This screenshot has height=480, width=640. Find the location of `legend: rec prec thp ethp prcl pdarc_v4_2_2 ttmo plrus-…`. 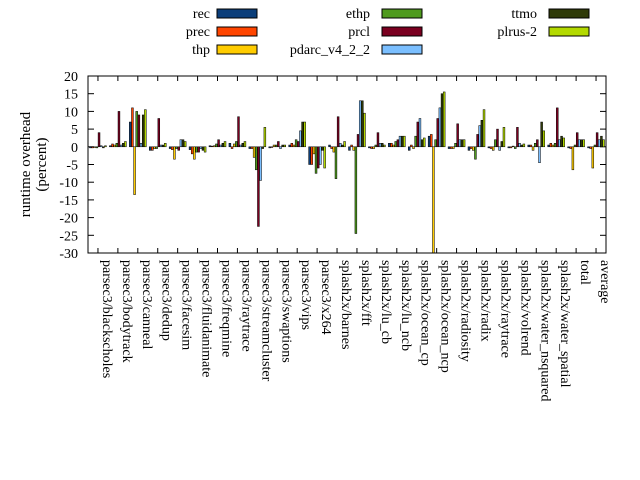

legend: rec prec thp ethp prcl pdarc_v4_2_2 ttmo plrus-… is located at coordinates (388, 32).